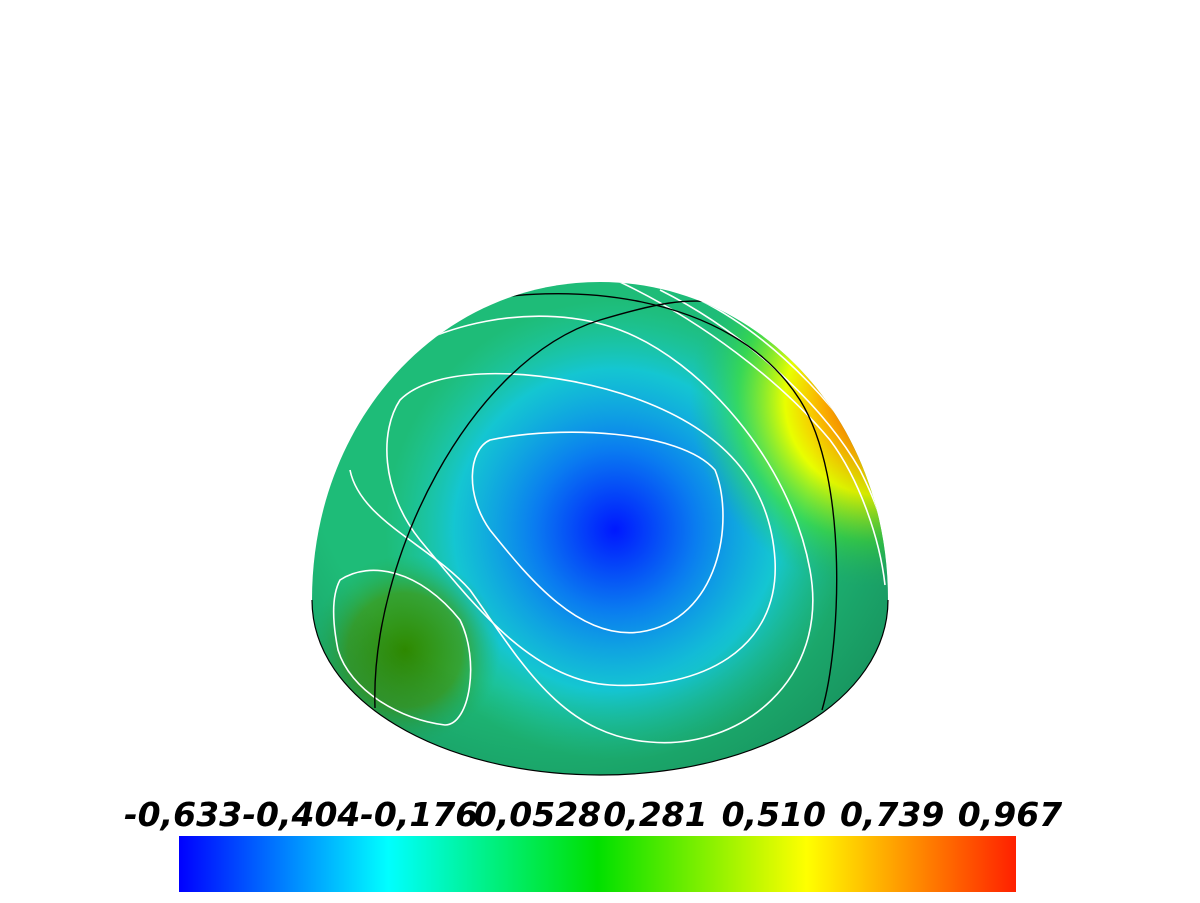 This screenshot has width=1200, height=903. What do you see at coordinates (655, 814) in the screenshot?
I see `colorbar-tick-label: 0,281` at bounding box center [655, 814].